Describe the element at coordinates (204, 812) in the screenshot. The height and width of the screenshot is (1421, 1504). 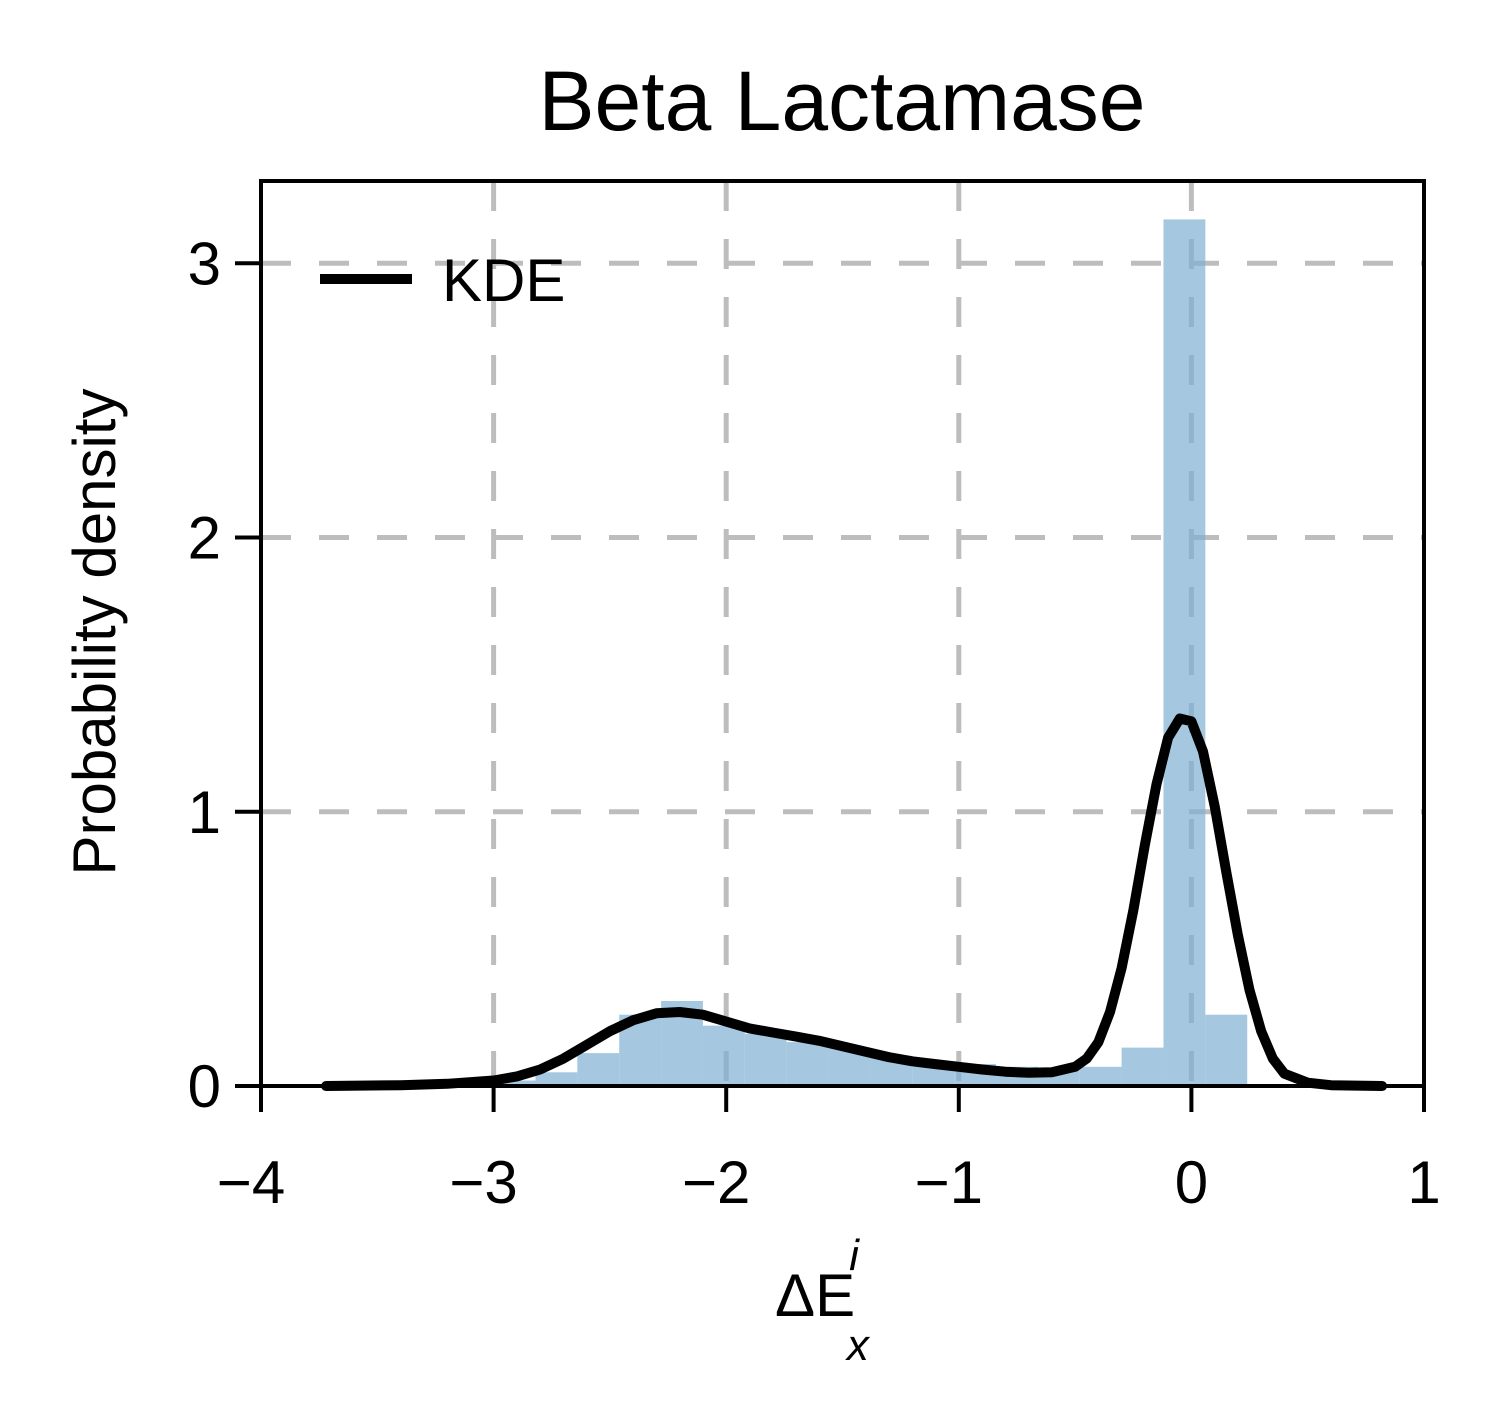
I see `y-tick-label: 1` at that location.